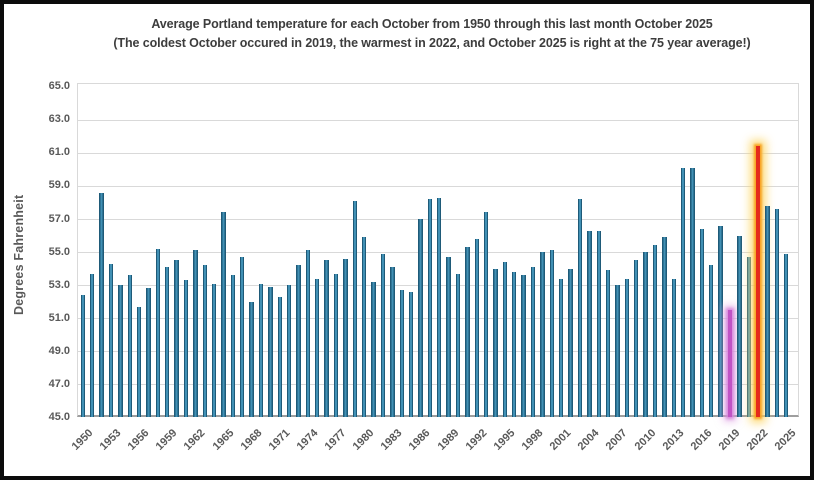 The image size is (814, 480). Describe the element at coordinates (59, 119) in the screenshot. I see `y-tick-label-63.0: 63.0` at that location.